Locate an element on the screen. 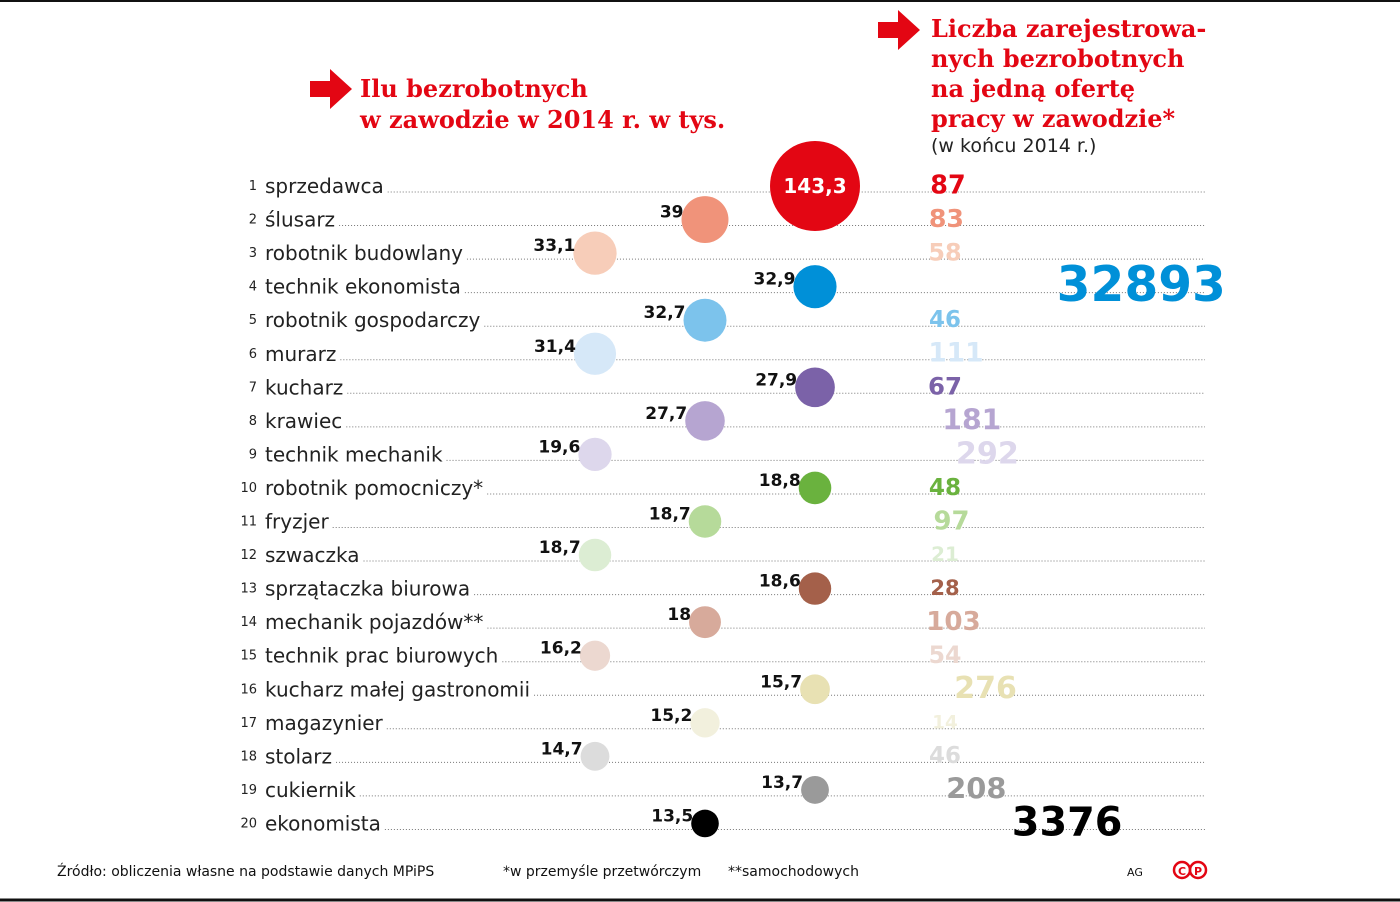  title-right: pracy w zawodzie* is located at coordinates (1053, 118).